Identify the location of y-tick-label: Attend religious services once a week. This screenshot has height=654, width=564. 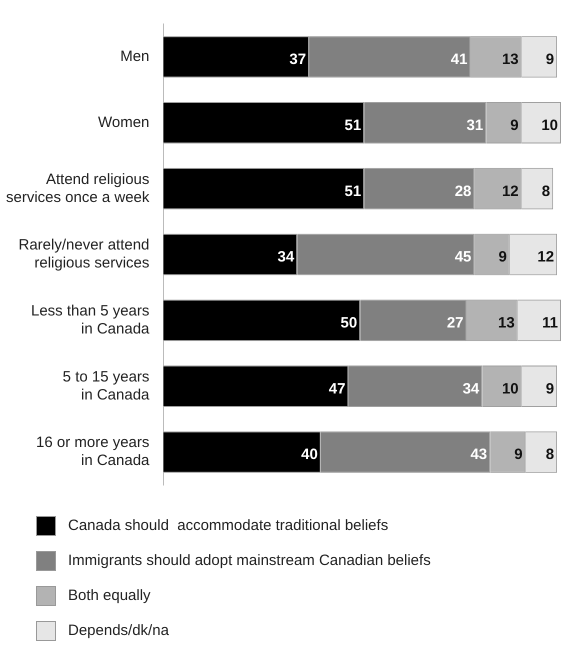
(78, 188).